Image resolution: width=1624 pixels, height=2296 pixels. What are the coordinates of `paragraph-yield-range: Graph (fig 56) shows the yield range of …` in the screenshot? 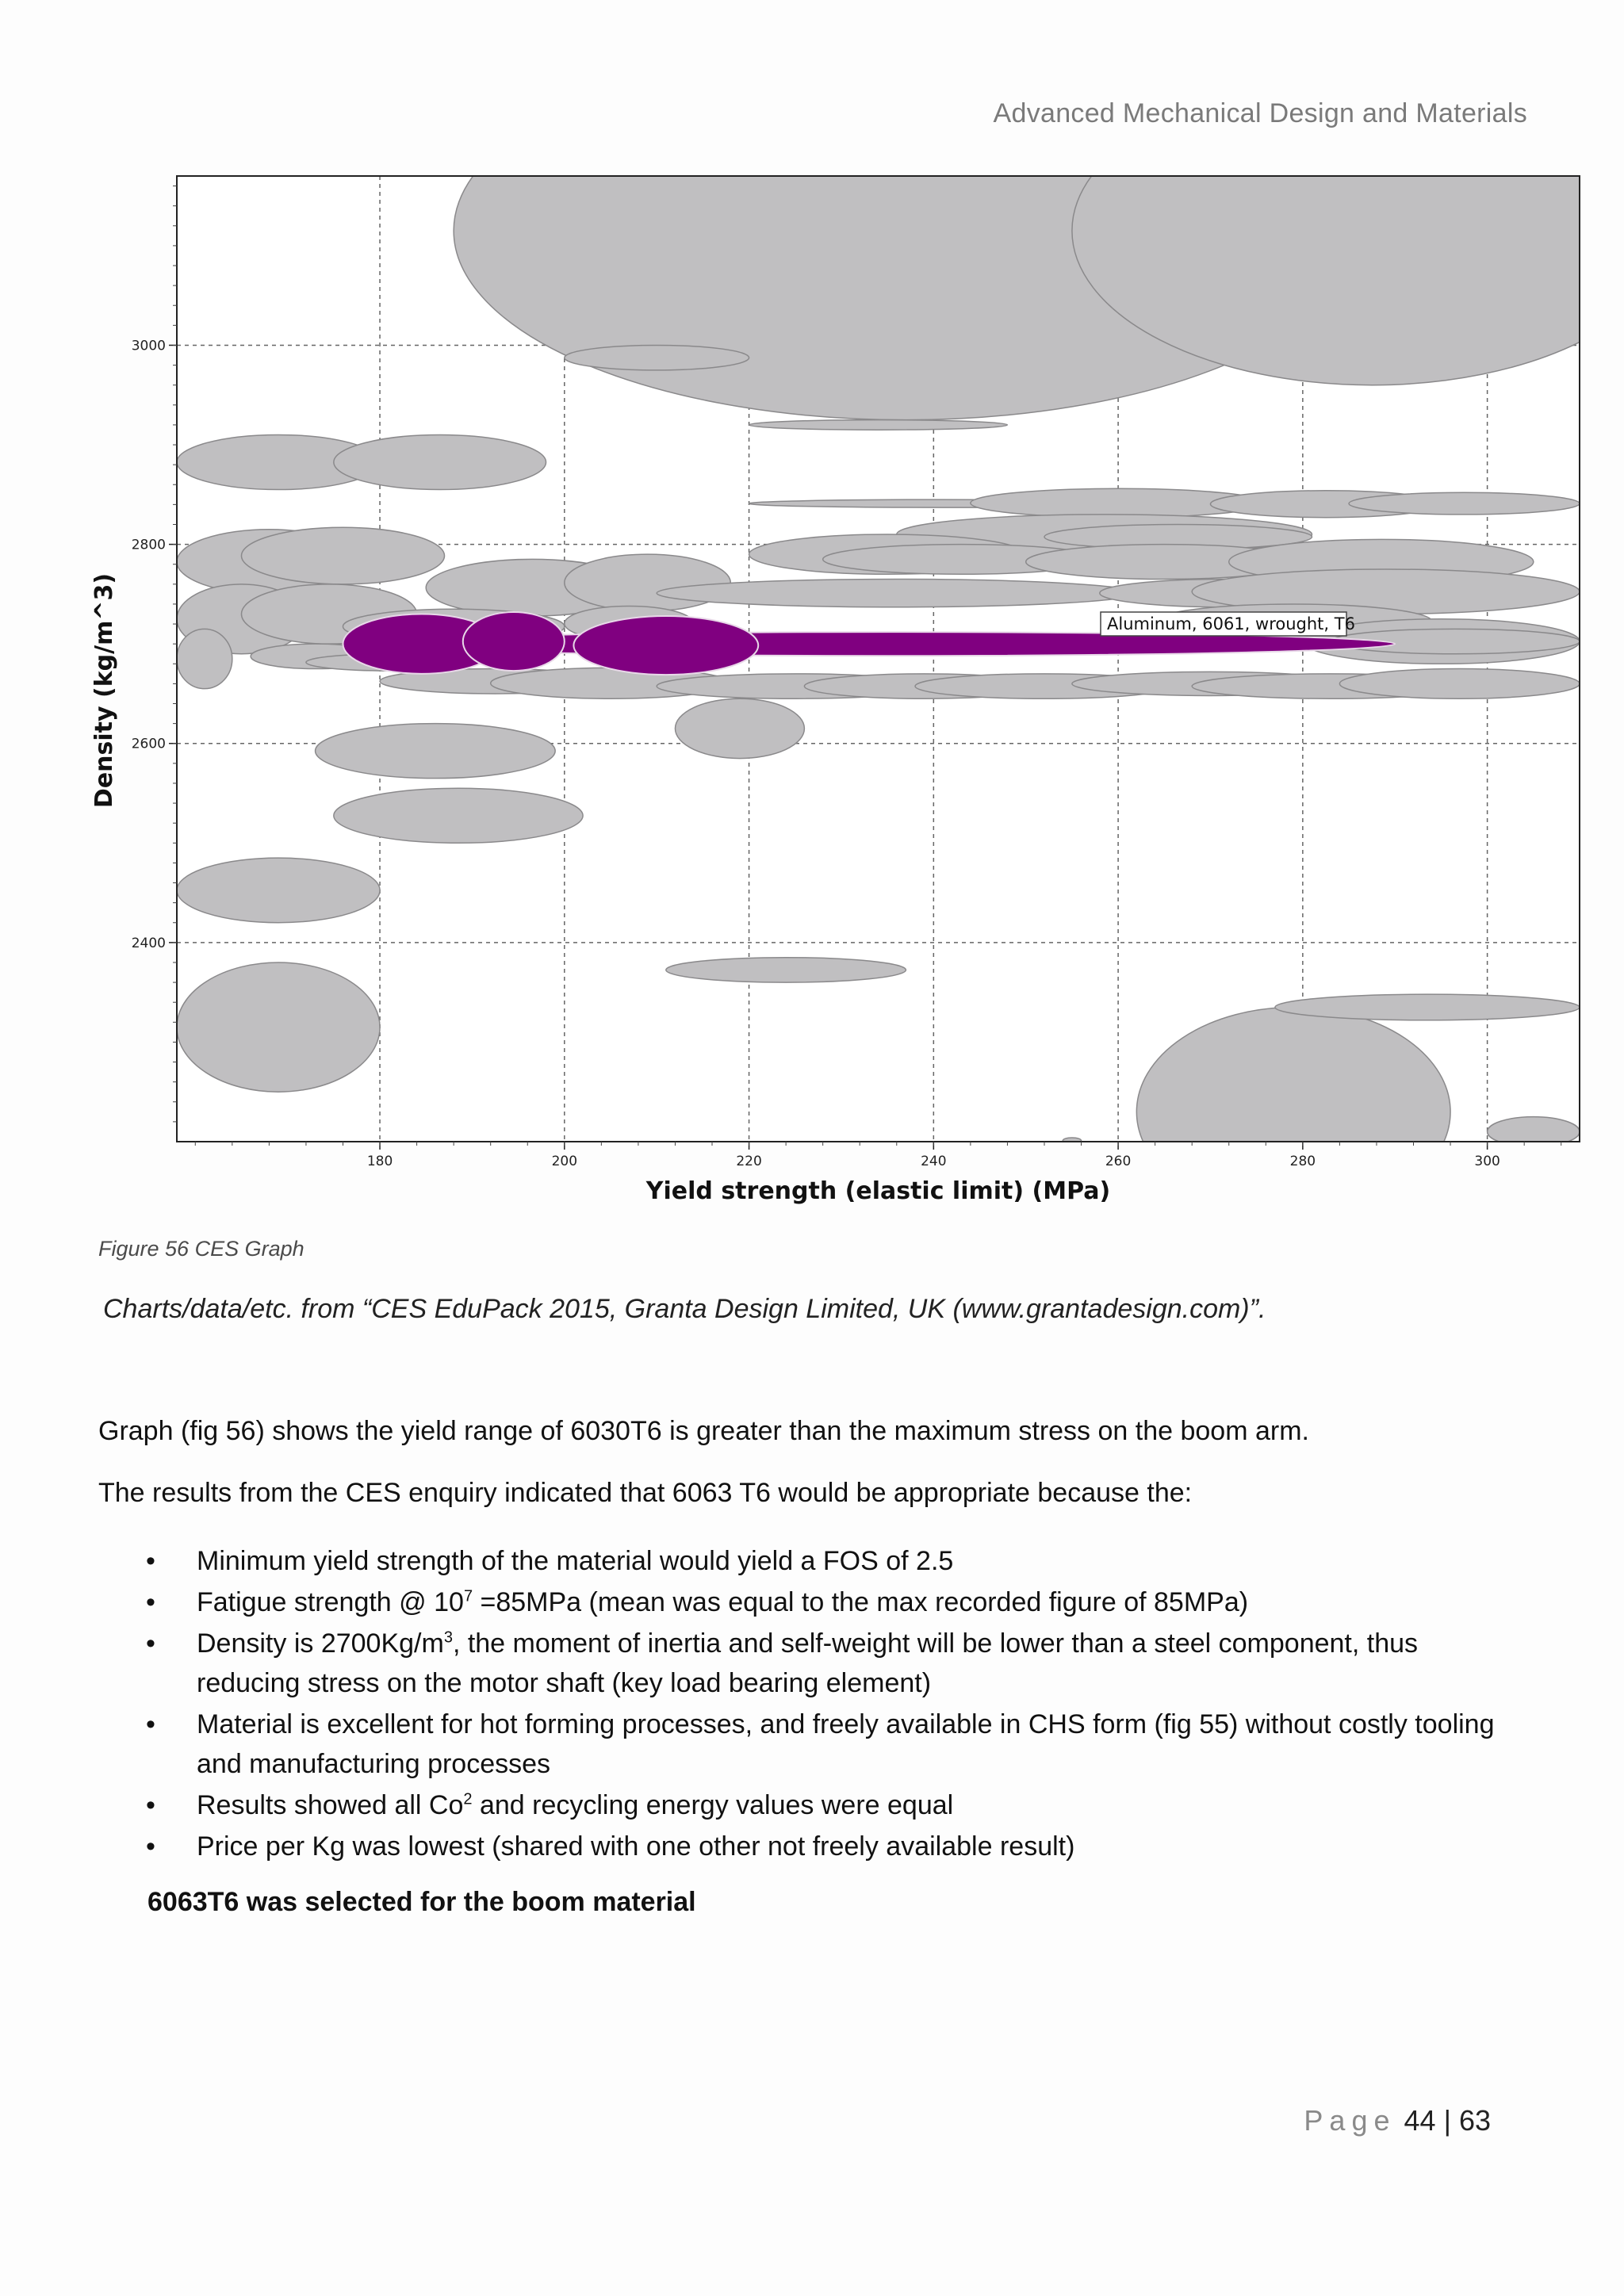 It's located at (703, 1431).